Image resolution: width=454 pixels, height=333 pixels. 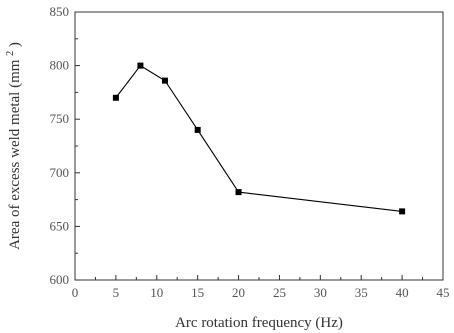 I want to click on x-tick-label: 0, so click(x=75, y=292).